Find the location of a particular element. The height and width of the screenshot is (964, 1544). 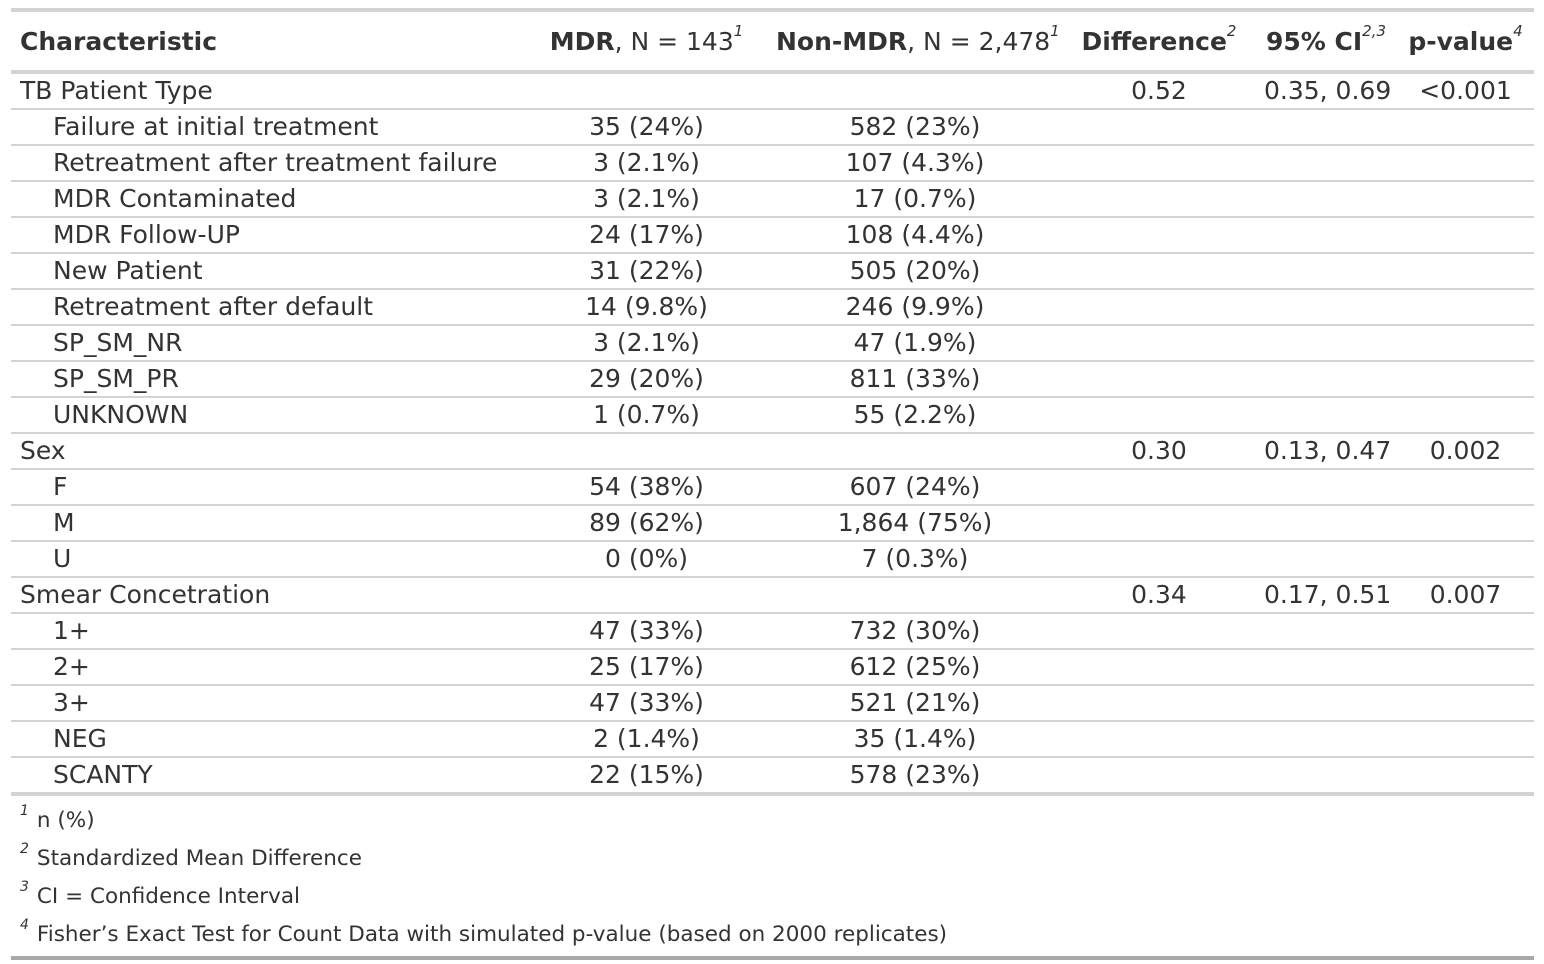

mdr-value: 1 (0.7%) is located at coordinates (646, 415).